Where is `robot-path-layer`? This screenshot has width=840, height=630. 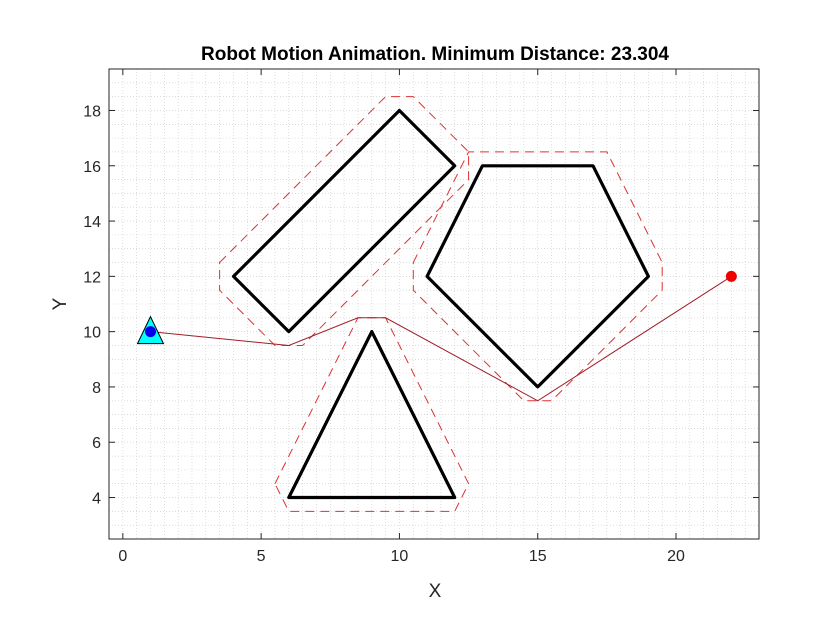 robot-path-layer is located at coordinates (441, 338).